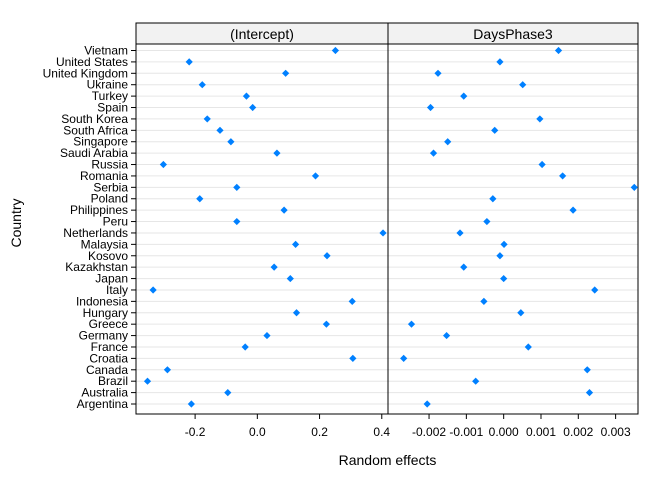 The width and height of the screenshot is (672, 480). I want to click on y-tick-label: Peru, so click(115, 222).